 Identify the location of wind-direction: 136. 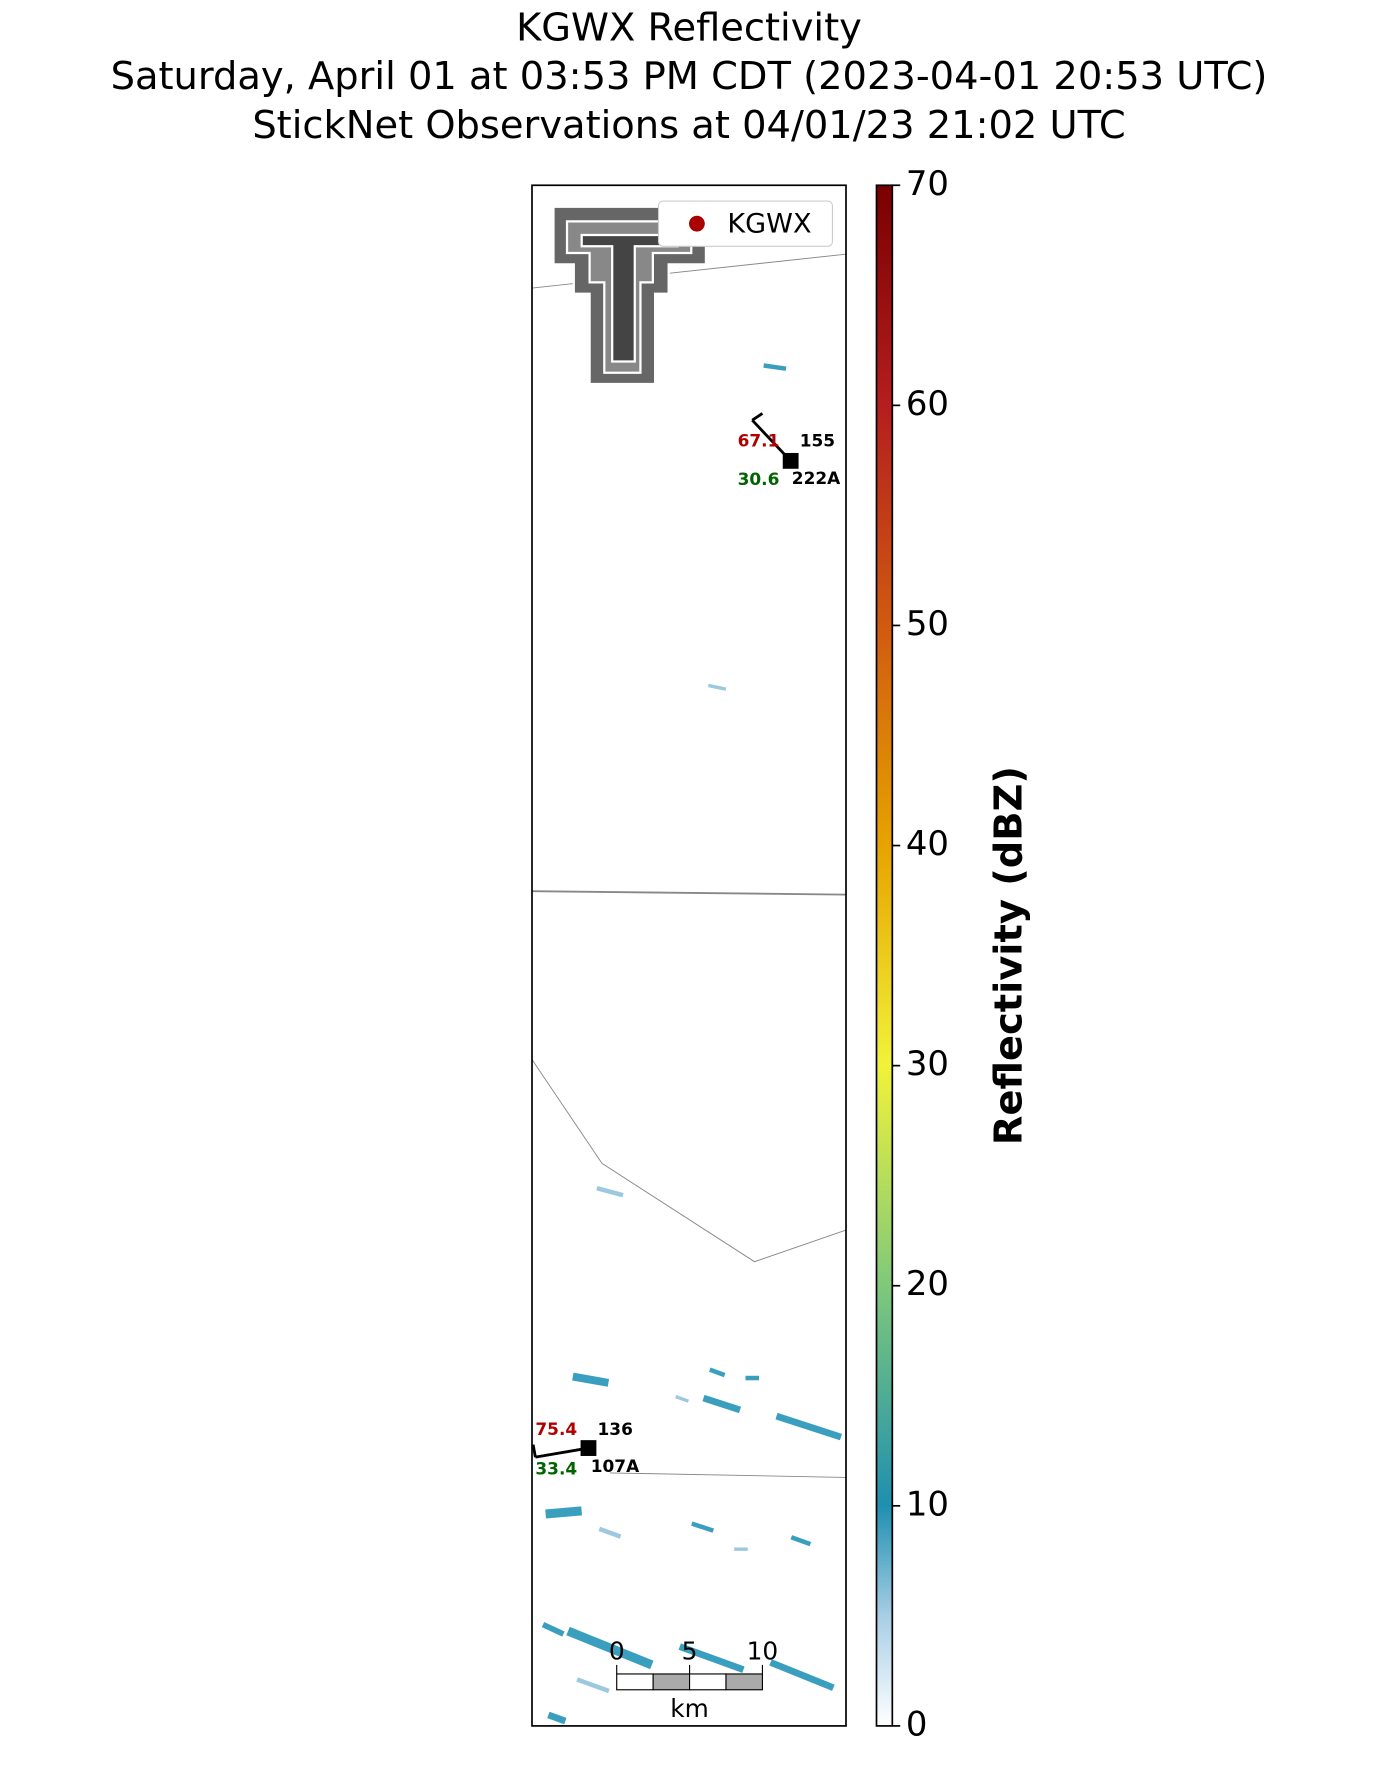
(615, 1429).